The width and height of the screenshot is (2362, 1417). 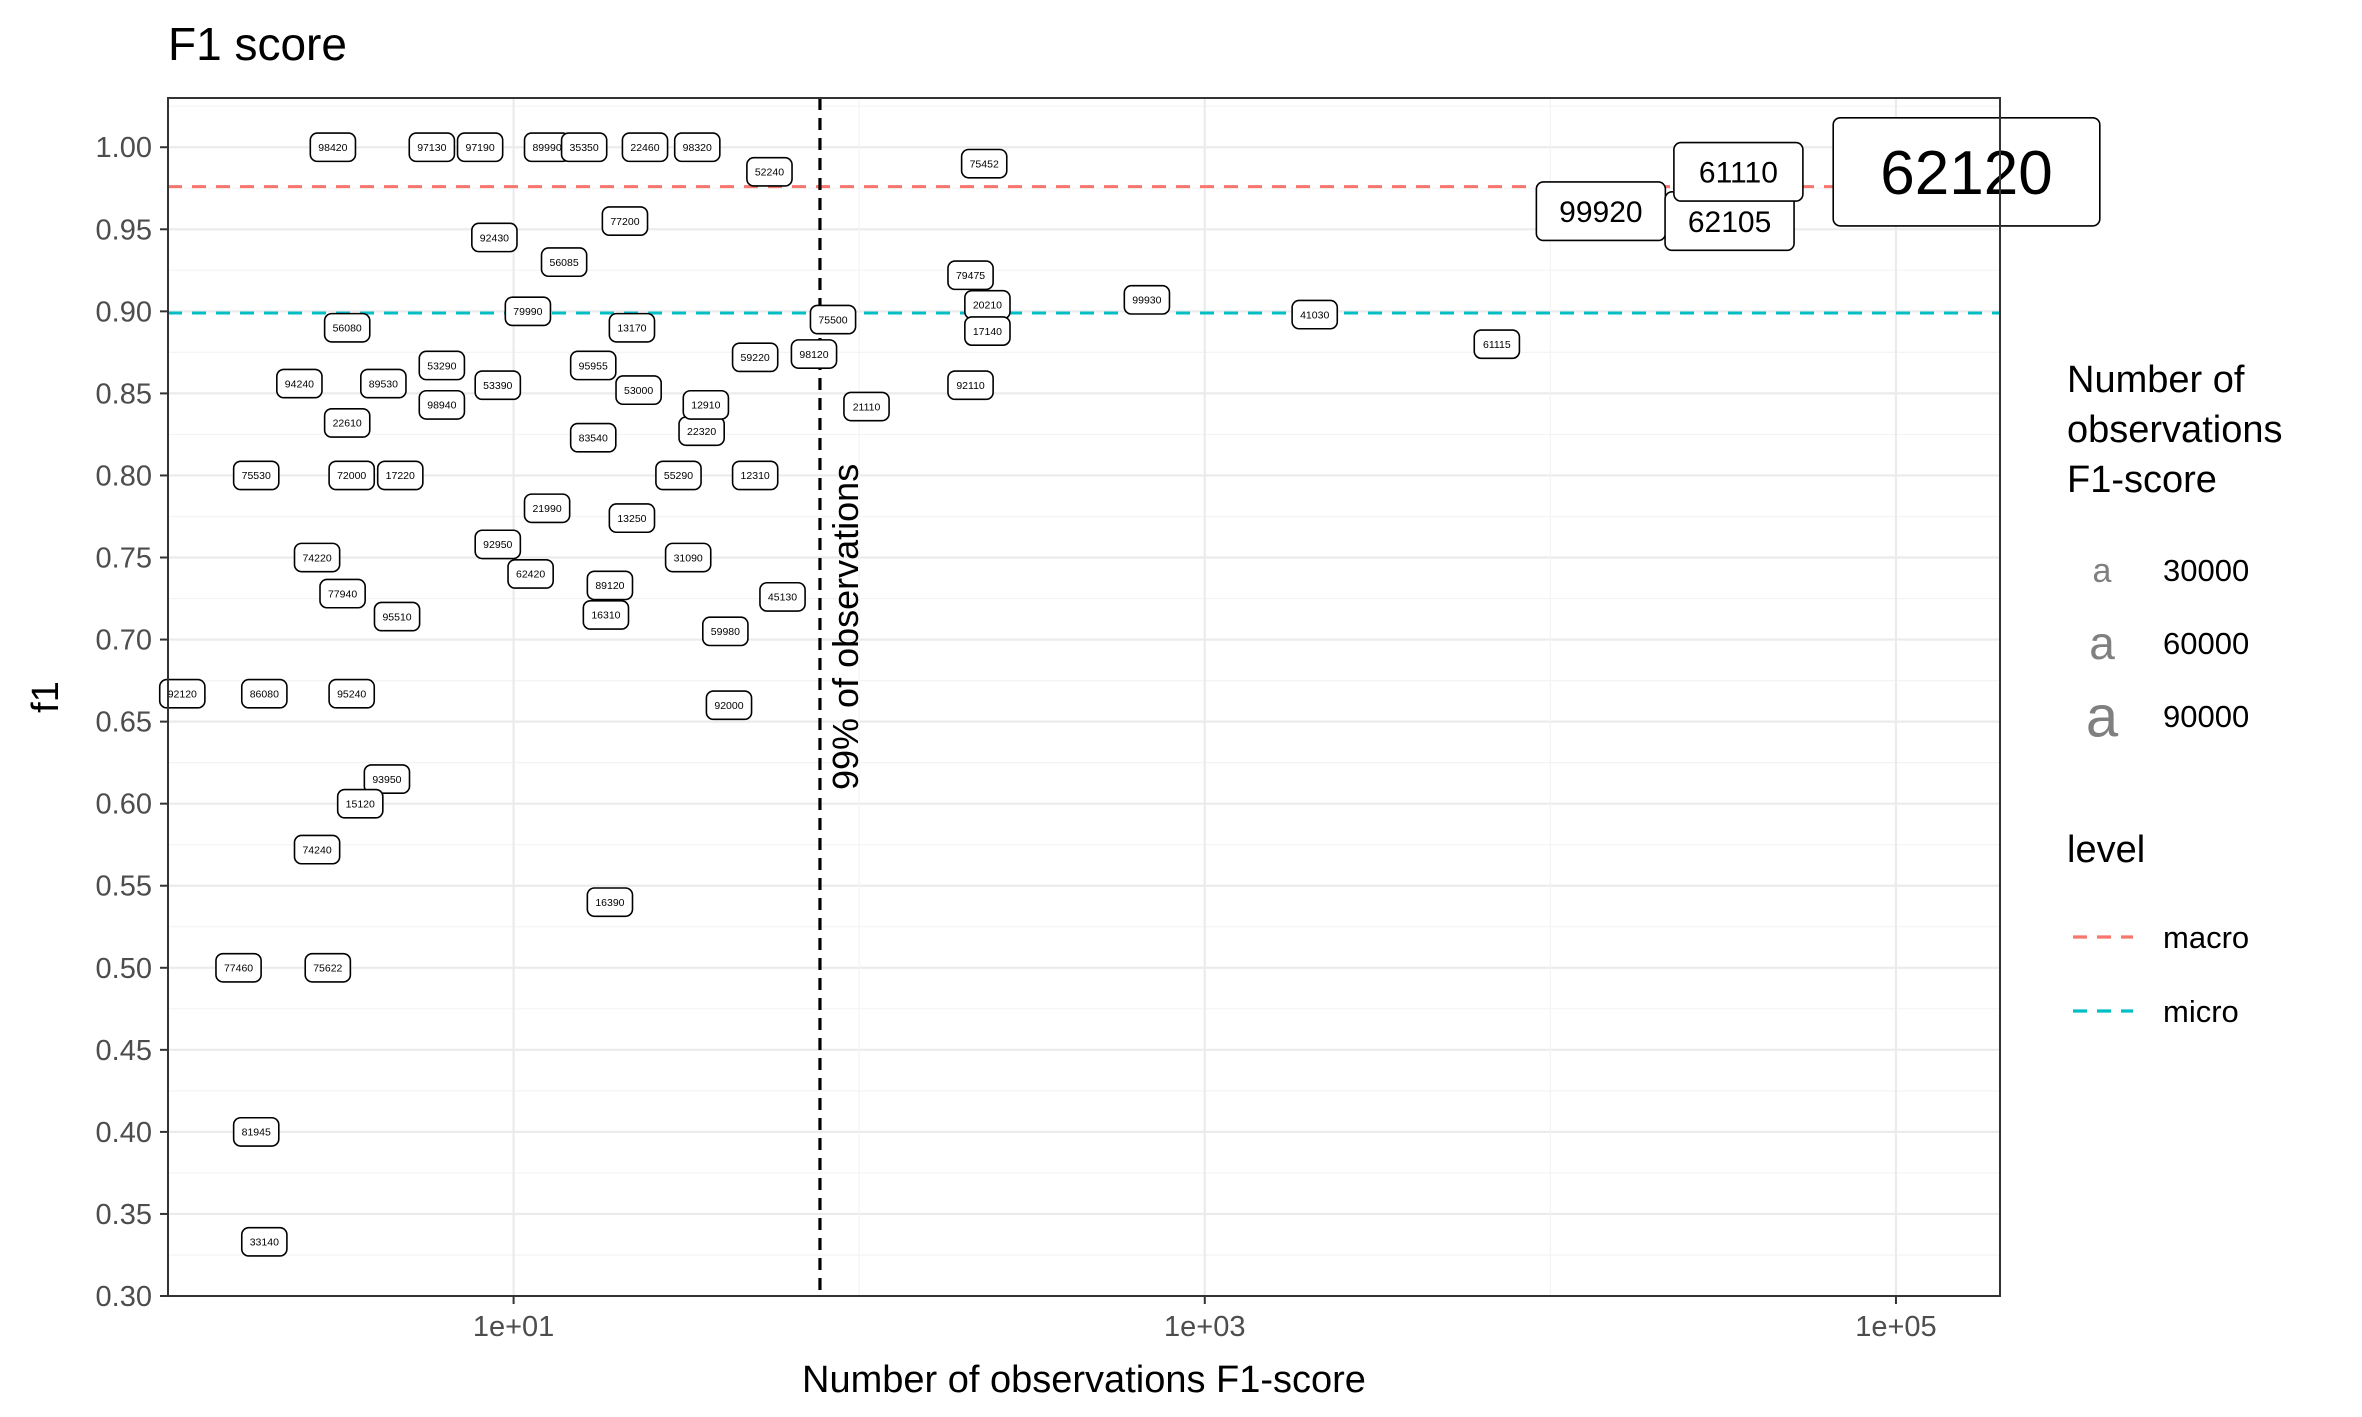 I want to click on data-point-label: 55290, so click(x=678, y=476).